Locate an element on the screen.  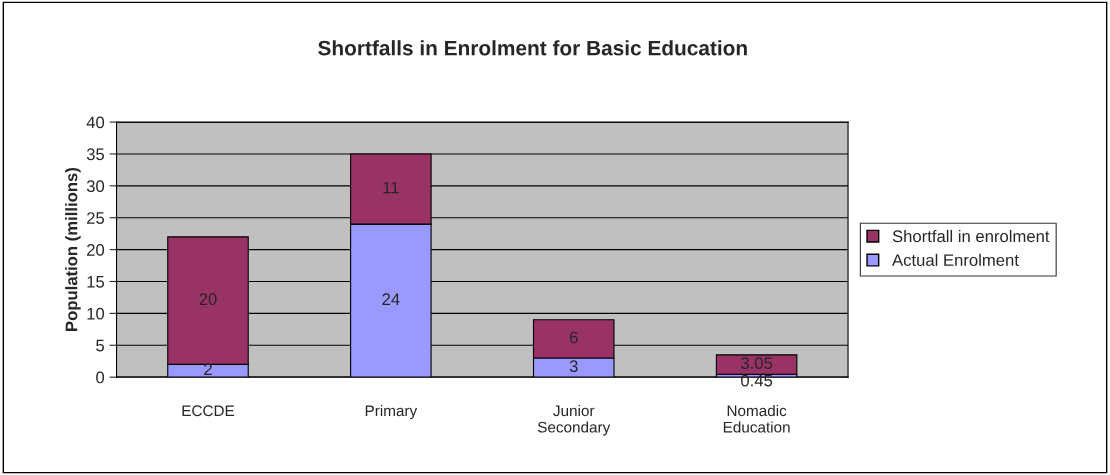
y-tick-label: 5 is located at coordinates (100, 345).